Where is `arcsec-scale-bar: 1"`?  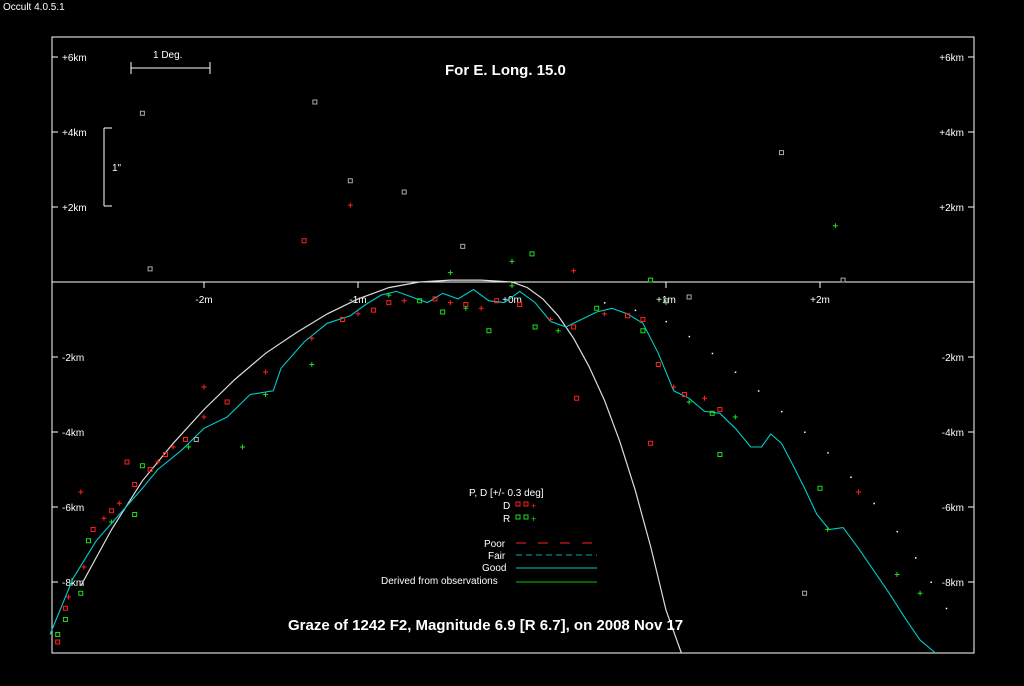 arcsec-scale-bar: 1" is located at coordinates (112, 167).